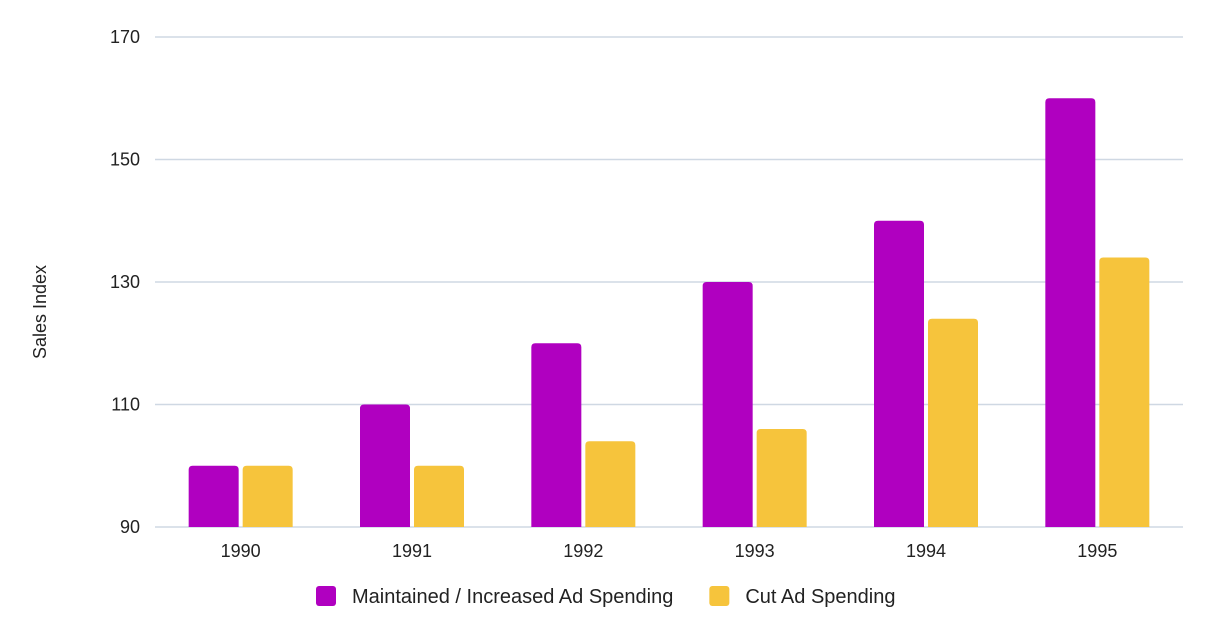 This screenshot has width=1214, height=632. Describe the element at coordinates (755, 551) in the screenshot. I see `x-tick-label-1993: 1993` at that location.